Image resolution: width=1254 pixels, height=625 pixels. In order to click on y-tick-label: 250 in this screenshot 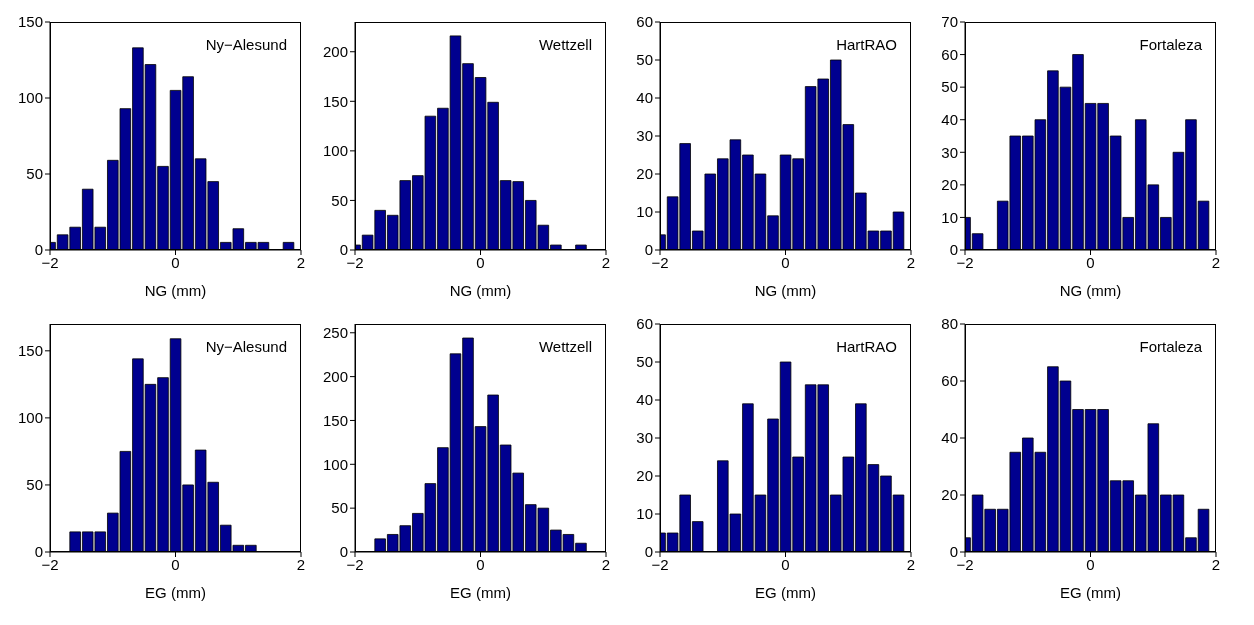, I will do `click(335, 333)`.